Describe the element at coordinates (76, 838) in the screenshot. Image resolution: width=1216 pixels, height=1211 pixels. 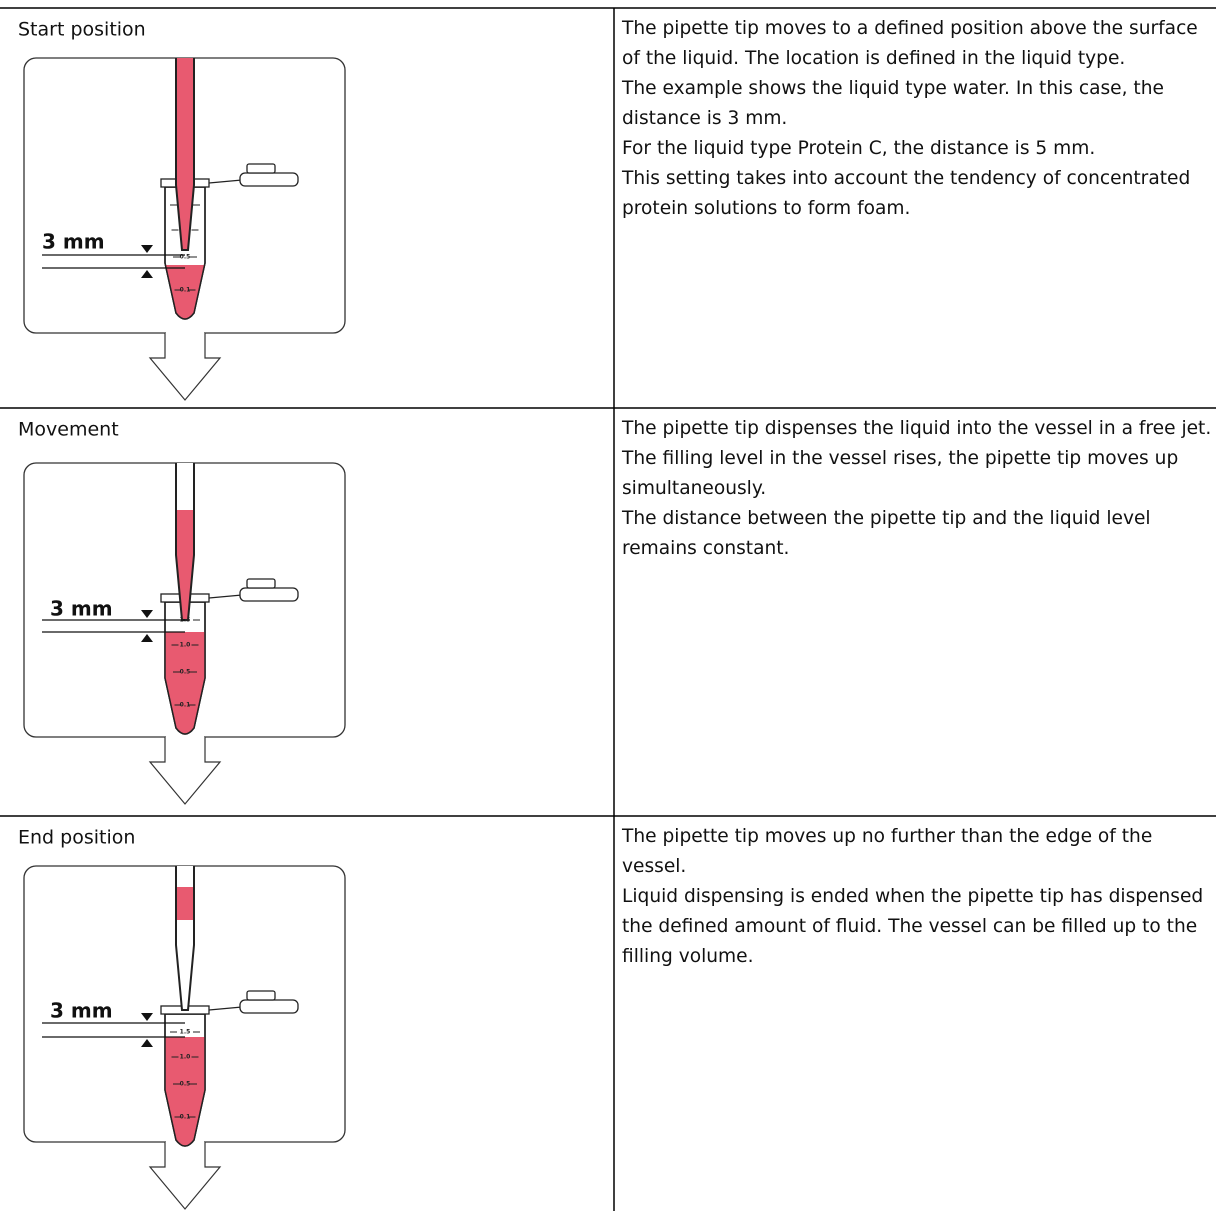
I see `row-title: End position` at that location.